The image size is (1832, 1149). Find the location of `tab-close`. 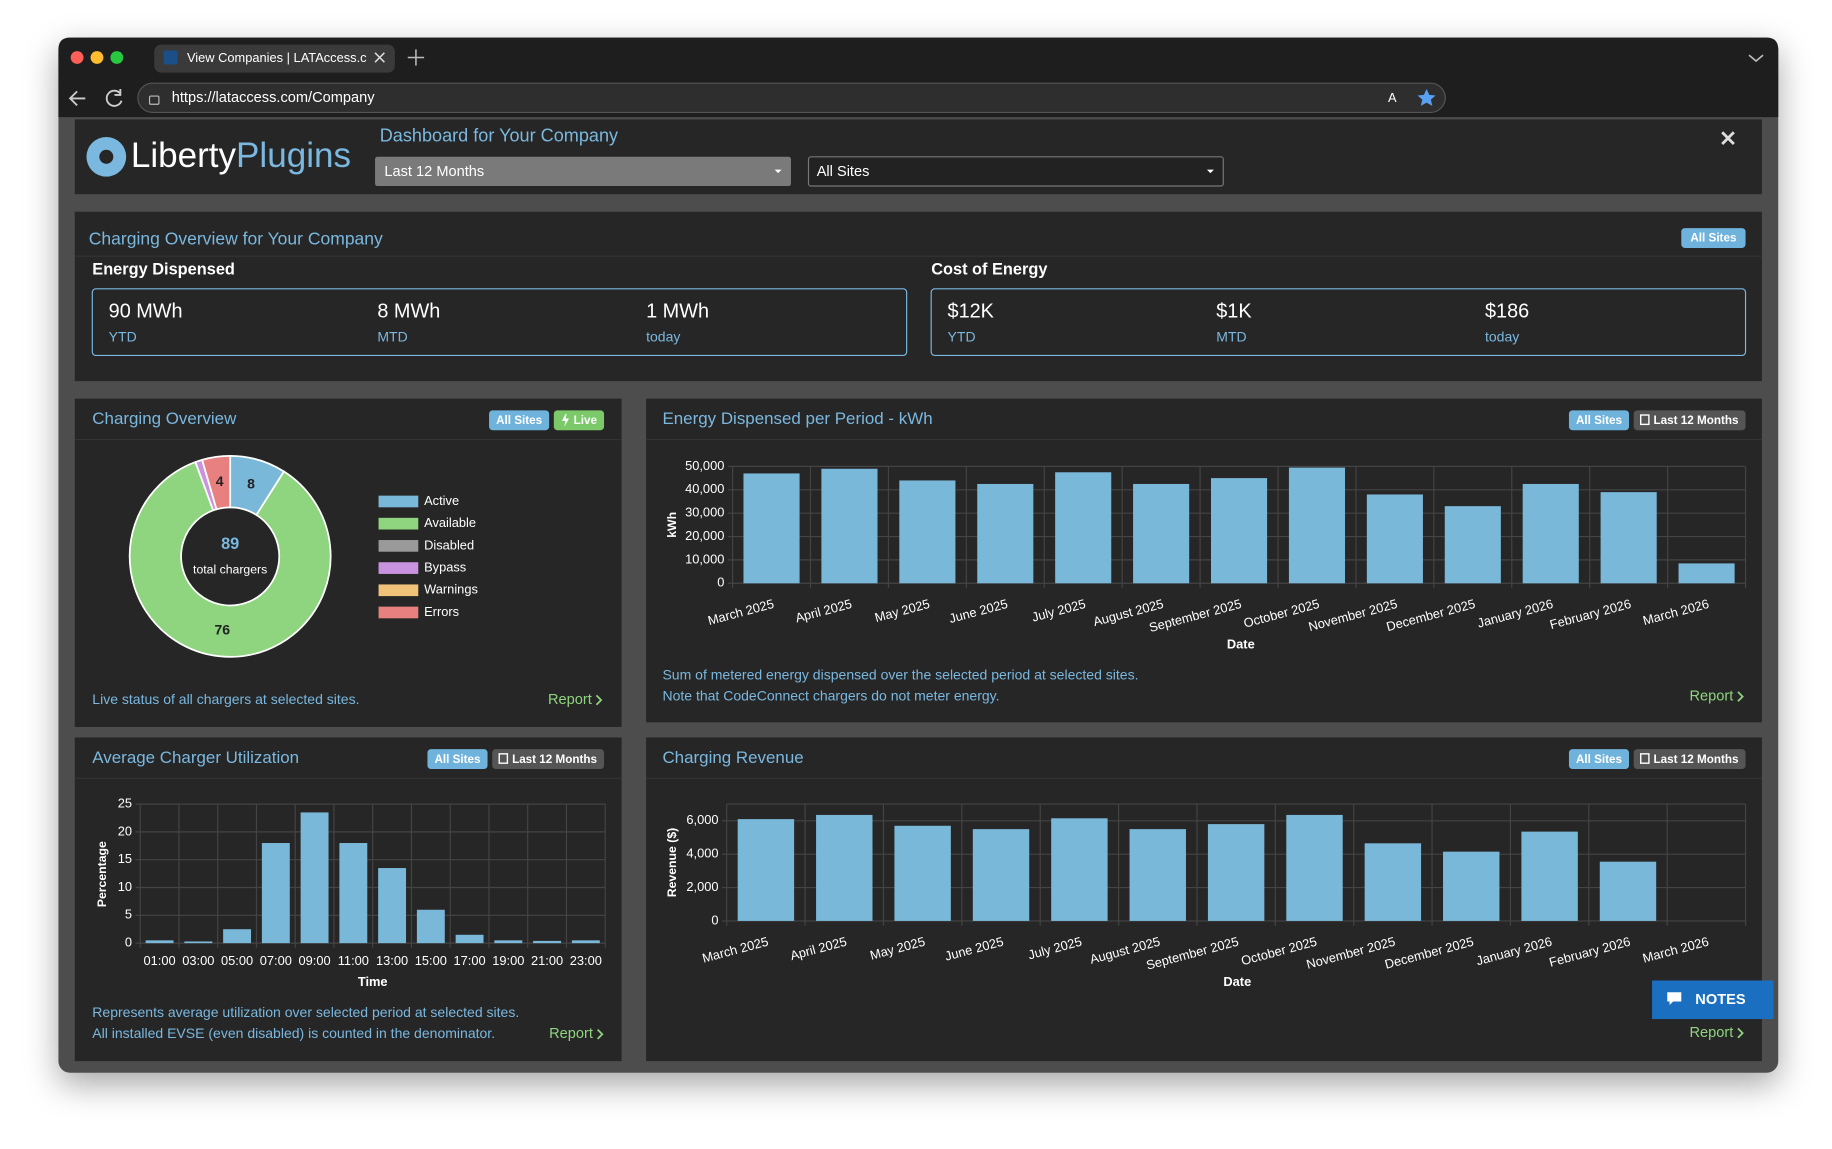

tab-close is located at coordinates (379, 57).